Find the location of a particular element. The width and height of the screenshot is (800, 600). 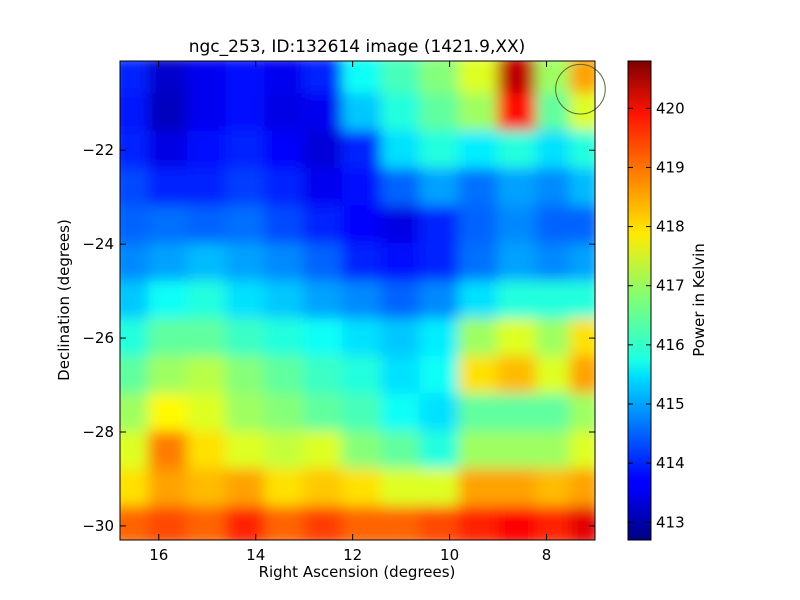

colorbar-tick-label: 415 is located at coordinates (670, 404).